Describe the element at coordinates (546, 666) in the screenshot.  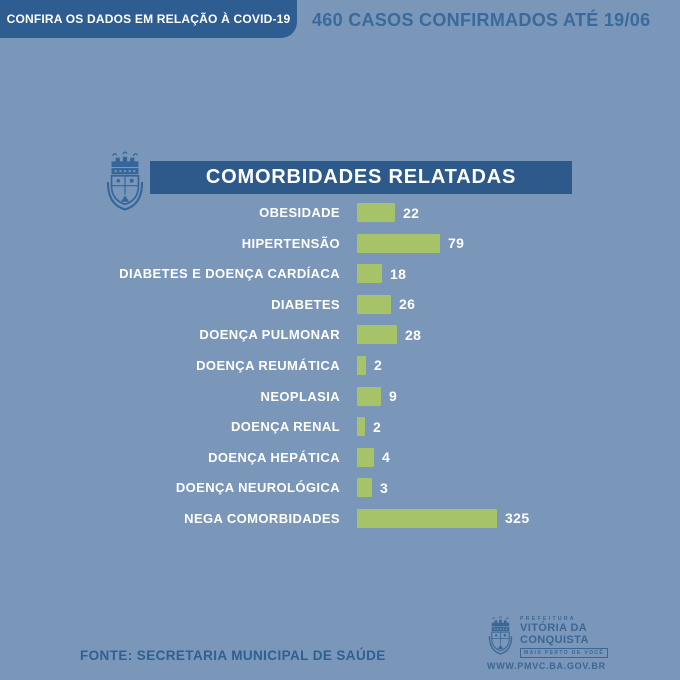
I see `website-url: WWW.PMVC.BA.GOV.BR` at that location.